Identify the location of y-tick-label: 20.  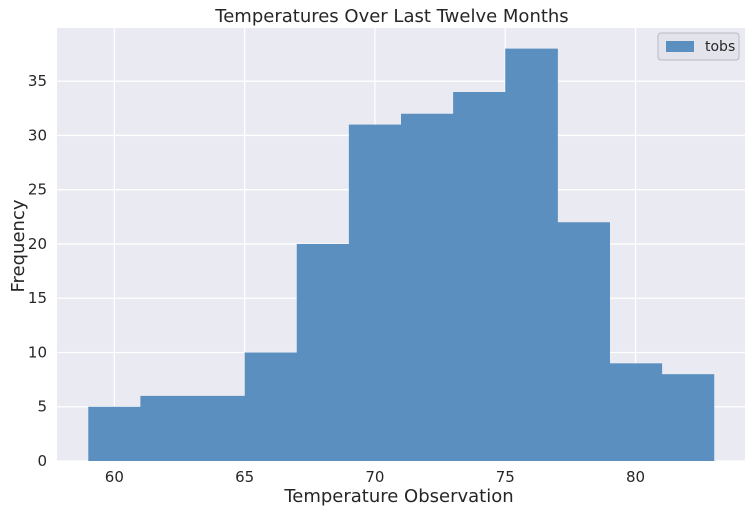
(37, 244).